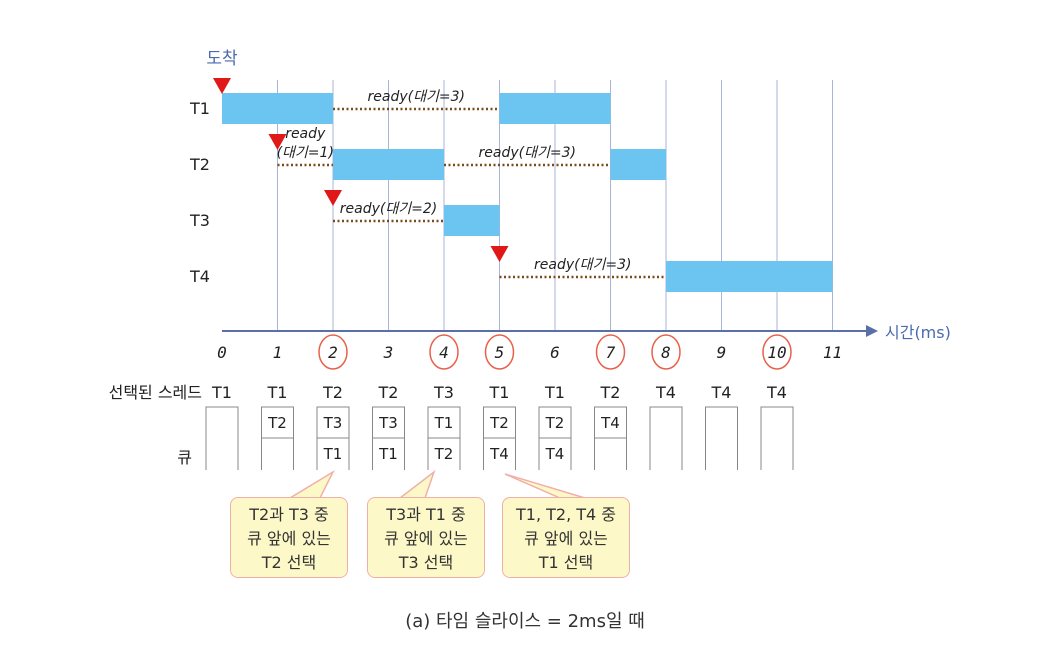 The width and height of the screenshot is (1050, 672). I want to click on thread-label-T4: T4, so click(199, 276).